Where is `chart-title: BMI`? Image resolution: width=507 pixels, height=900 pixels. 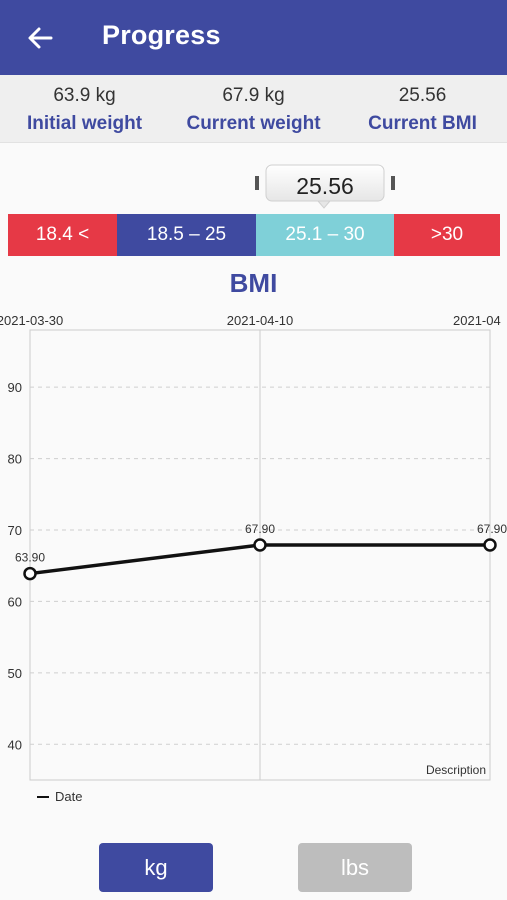
chart-title: BMI is located at coordinates (253, 283).